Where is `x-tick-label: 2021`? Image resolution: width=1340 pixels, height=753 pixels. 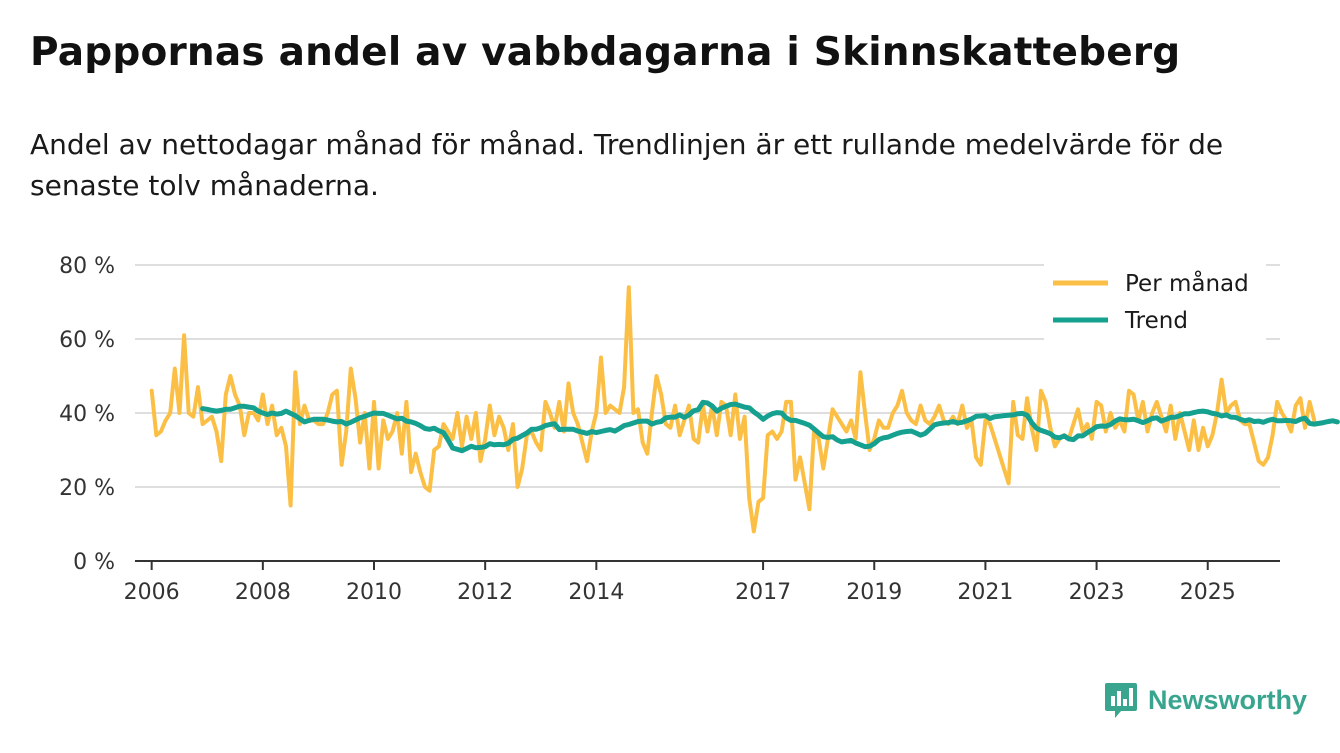 x-tick-label: 2021 is located at coordinates (985, 592).